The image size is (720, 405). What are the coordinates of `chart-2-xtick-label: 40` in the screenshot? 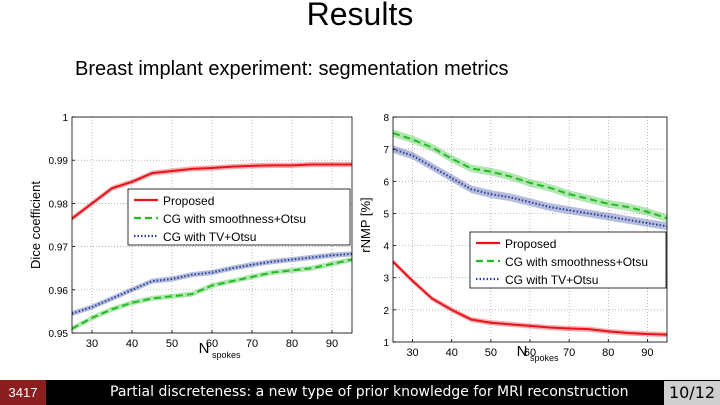 It's located at (452, 353).